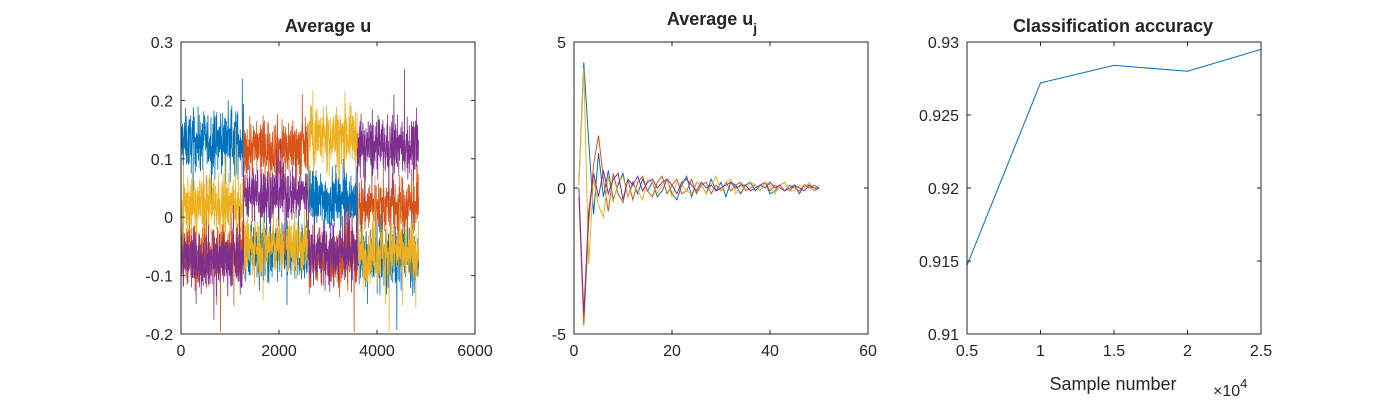 The image size is (1400, 400). What do you see at coordinates (328, 26) in the screenshot?
I see `chart-title: Average u` at bounding box center [328, 26].